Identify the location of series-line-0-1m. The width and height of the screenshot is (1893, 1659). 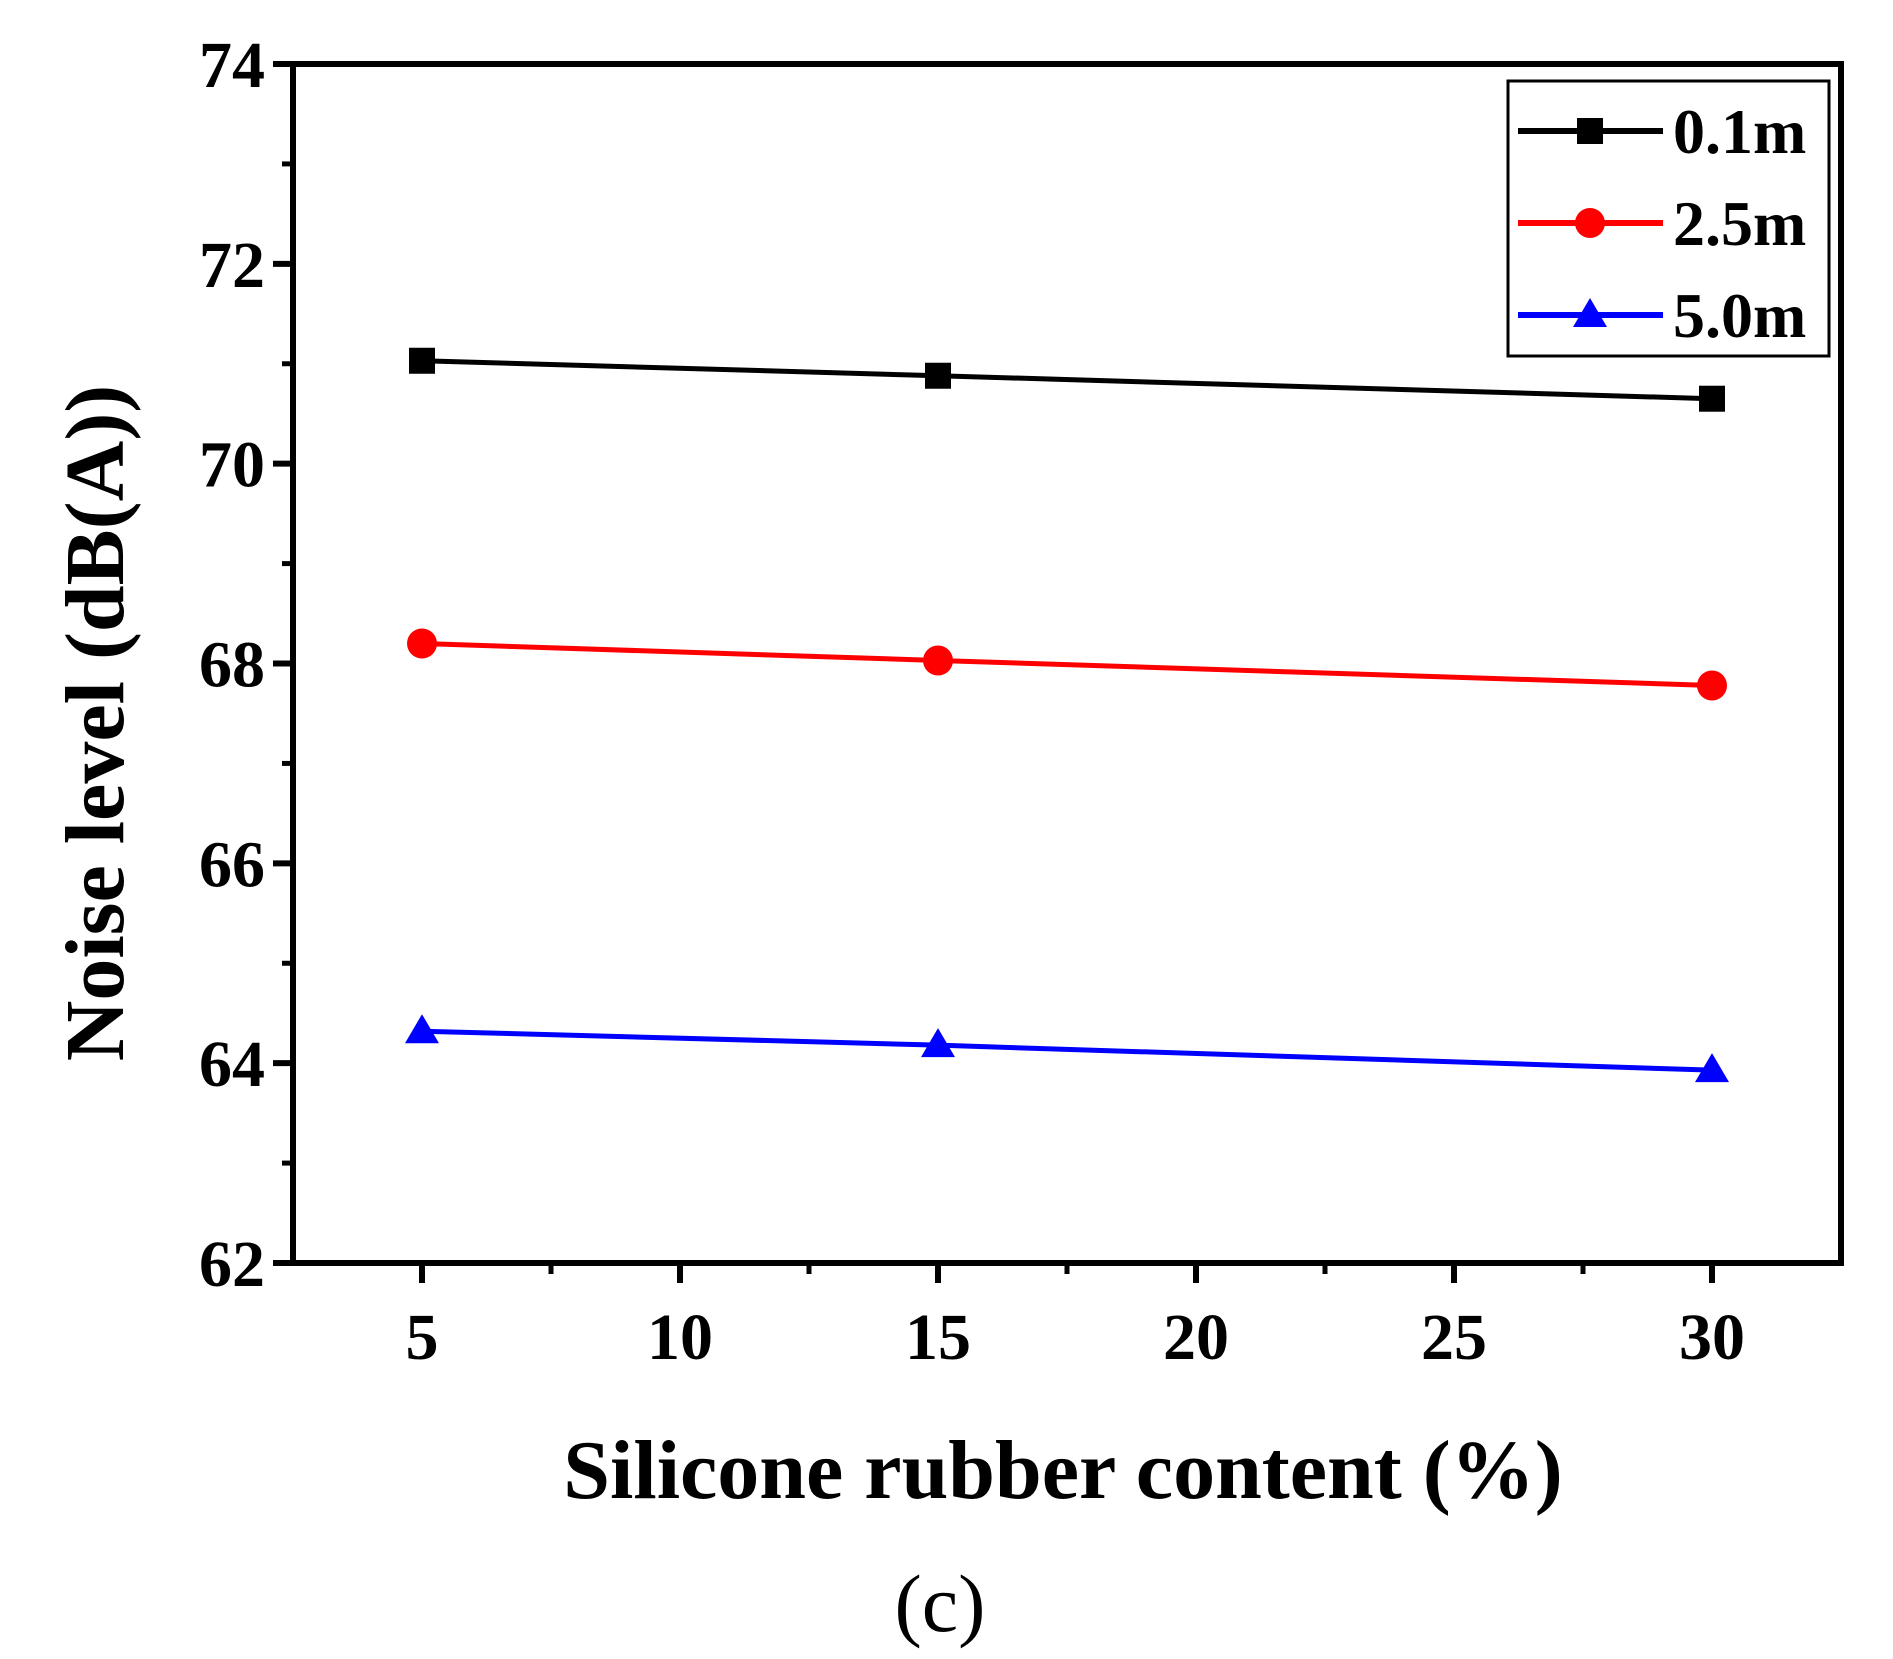
(1067, 380).